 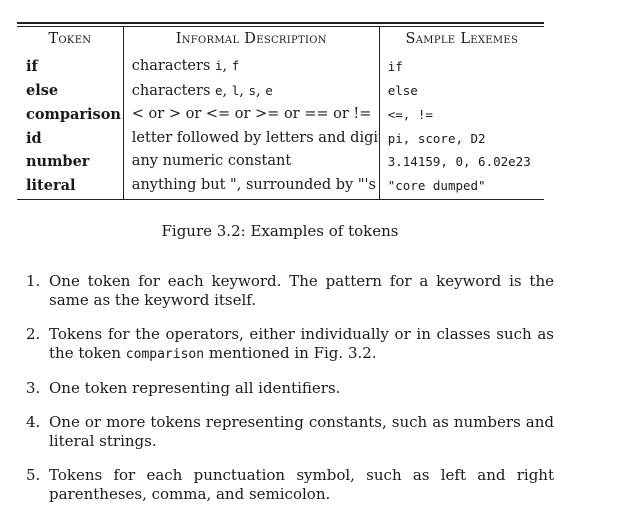 What do you see at coordinates (461, 90) in the screenshot?
I see `sample-lexemes-cell: else` at bounding box center [461, 90].